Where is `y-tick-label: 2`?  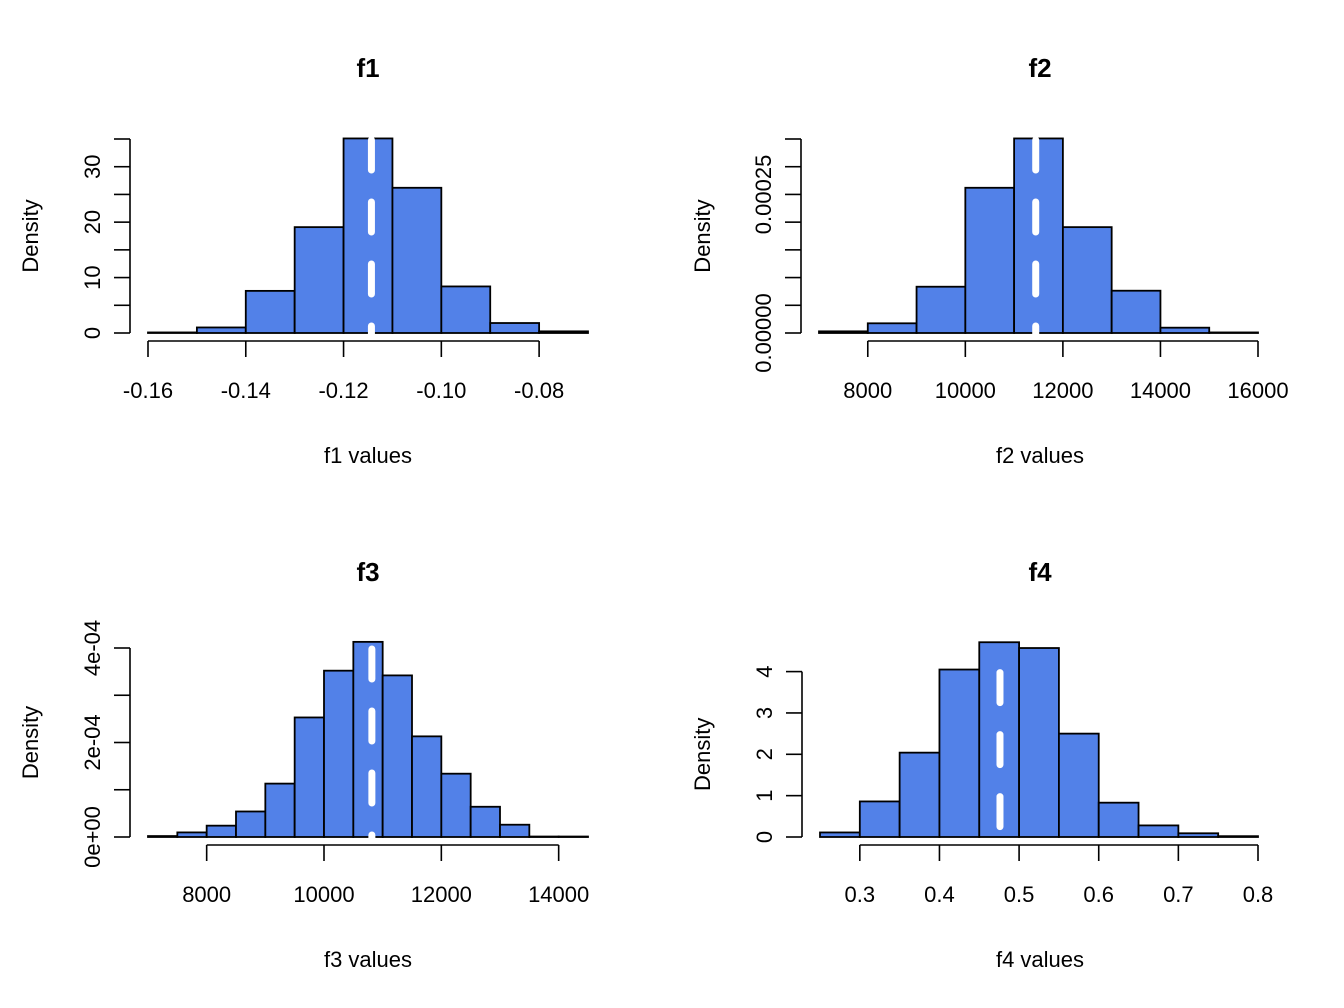 y-tick-label: 2 is located at coordinates (764, 754).